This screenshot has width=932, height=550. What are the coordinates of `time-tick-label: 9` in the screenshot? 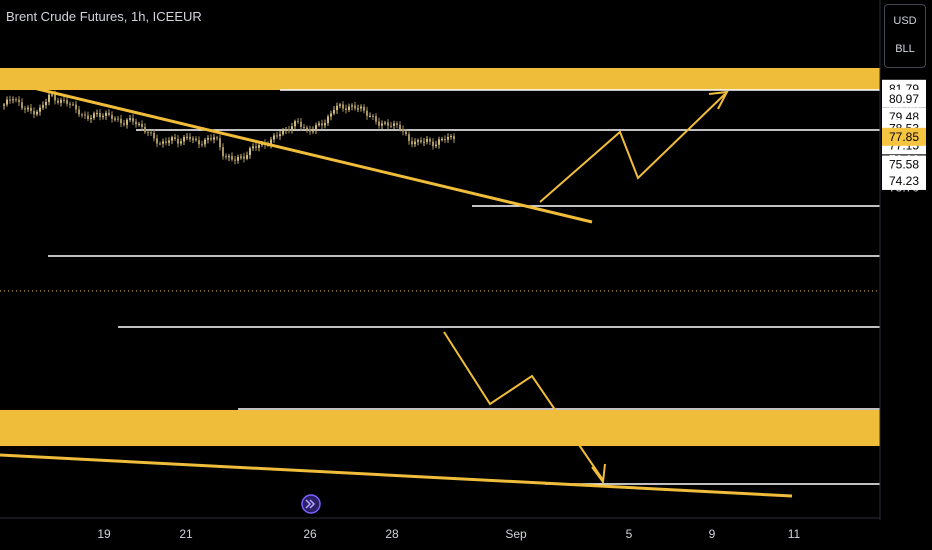 It's located at (712, 534).